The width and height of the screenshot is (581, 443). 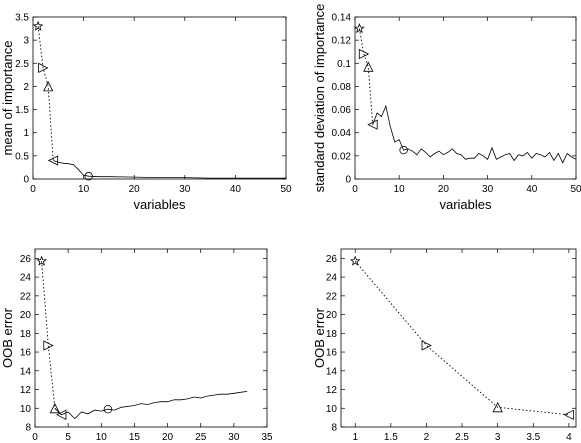 I want to click on y-tick-label: 1, so click(x=26, y=133).